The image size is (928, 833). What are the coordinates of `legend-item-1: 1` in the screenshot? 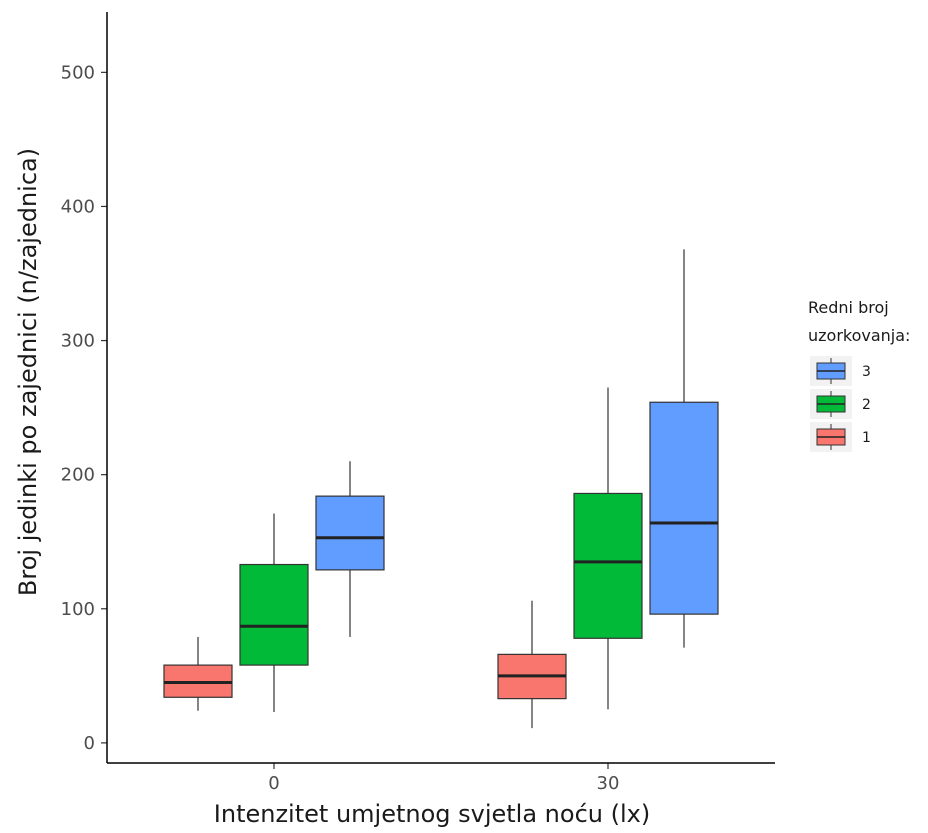 It's located at (840, 437).